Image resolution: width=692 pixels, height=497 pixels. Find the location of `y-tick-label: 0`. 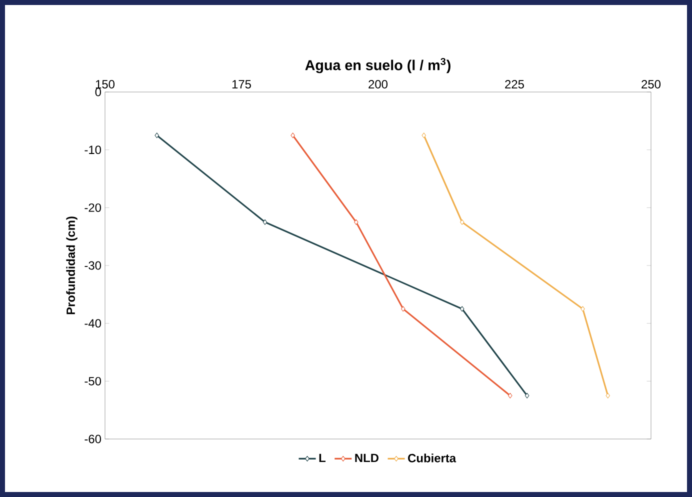

y-tick-label: 0 is located at coordinates (98, 92).